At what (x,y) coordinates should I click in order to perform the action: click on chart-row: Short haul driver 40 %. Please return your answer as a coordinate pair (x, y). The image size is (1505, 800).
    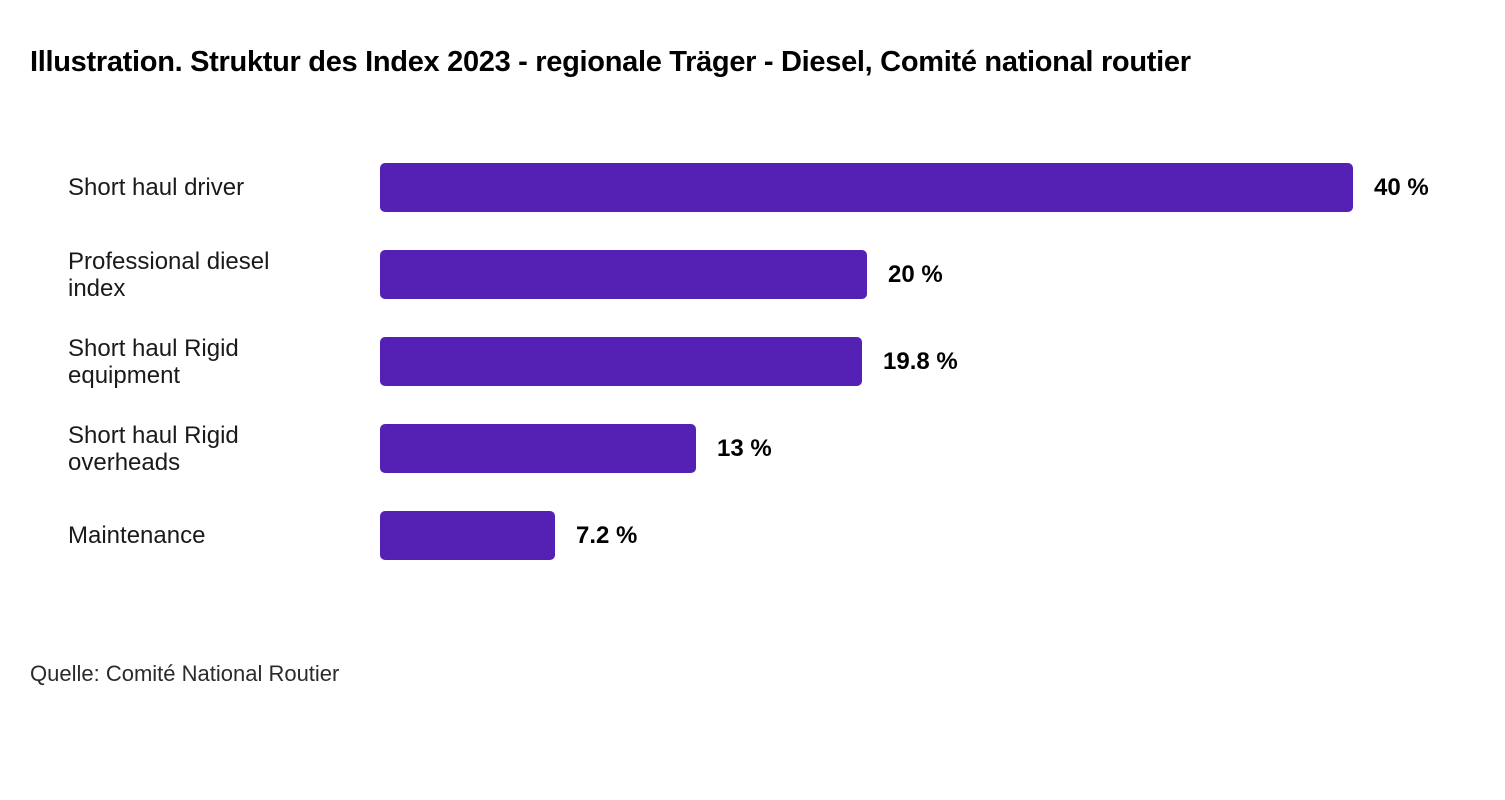
    Looking at the image, I should click on (752, 187).